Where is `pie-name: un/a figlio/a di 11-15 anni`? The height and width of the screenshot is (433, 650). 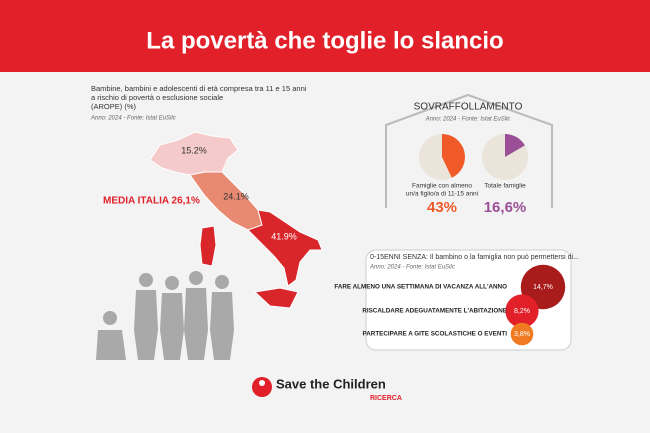 pie-name: un/a figlio/a di 11-15 anni is located at coordinates (442, 194).